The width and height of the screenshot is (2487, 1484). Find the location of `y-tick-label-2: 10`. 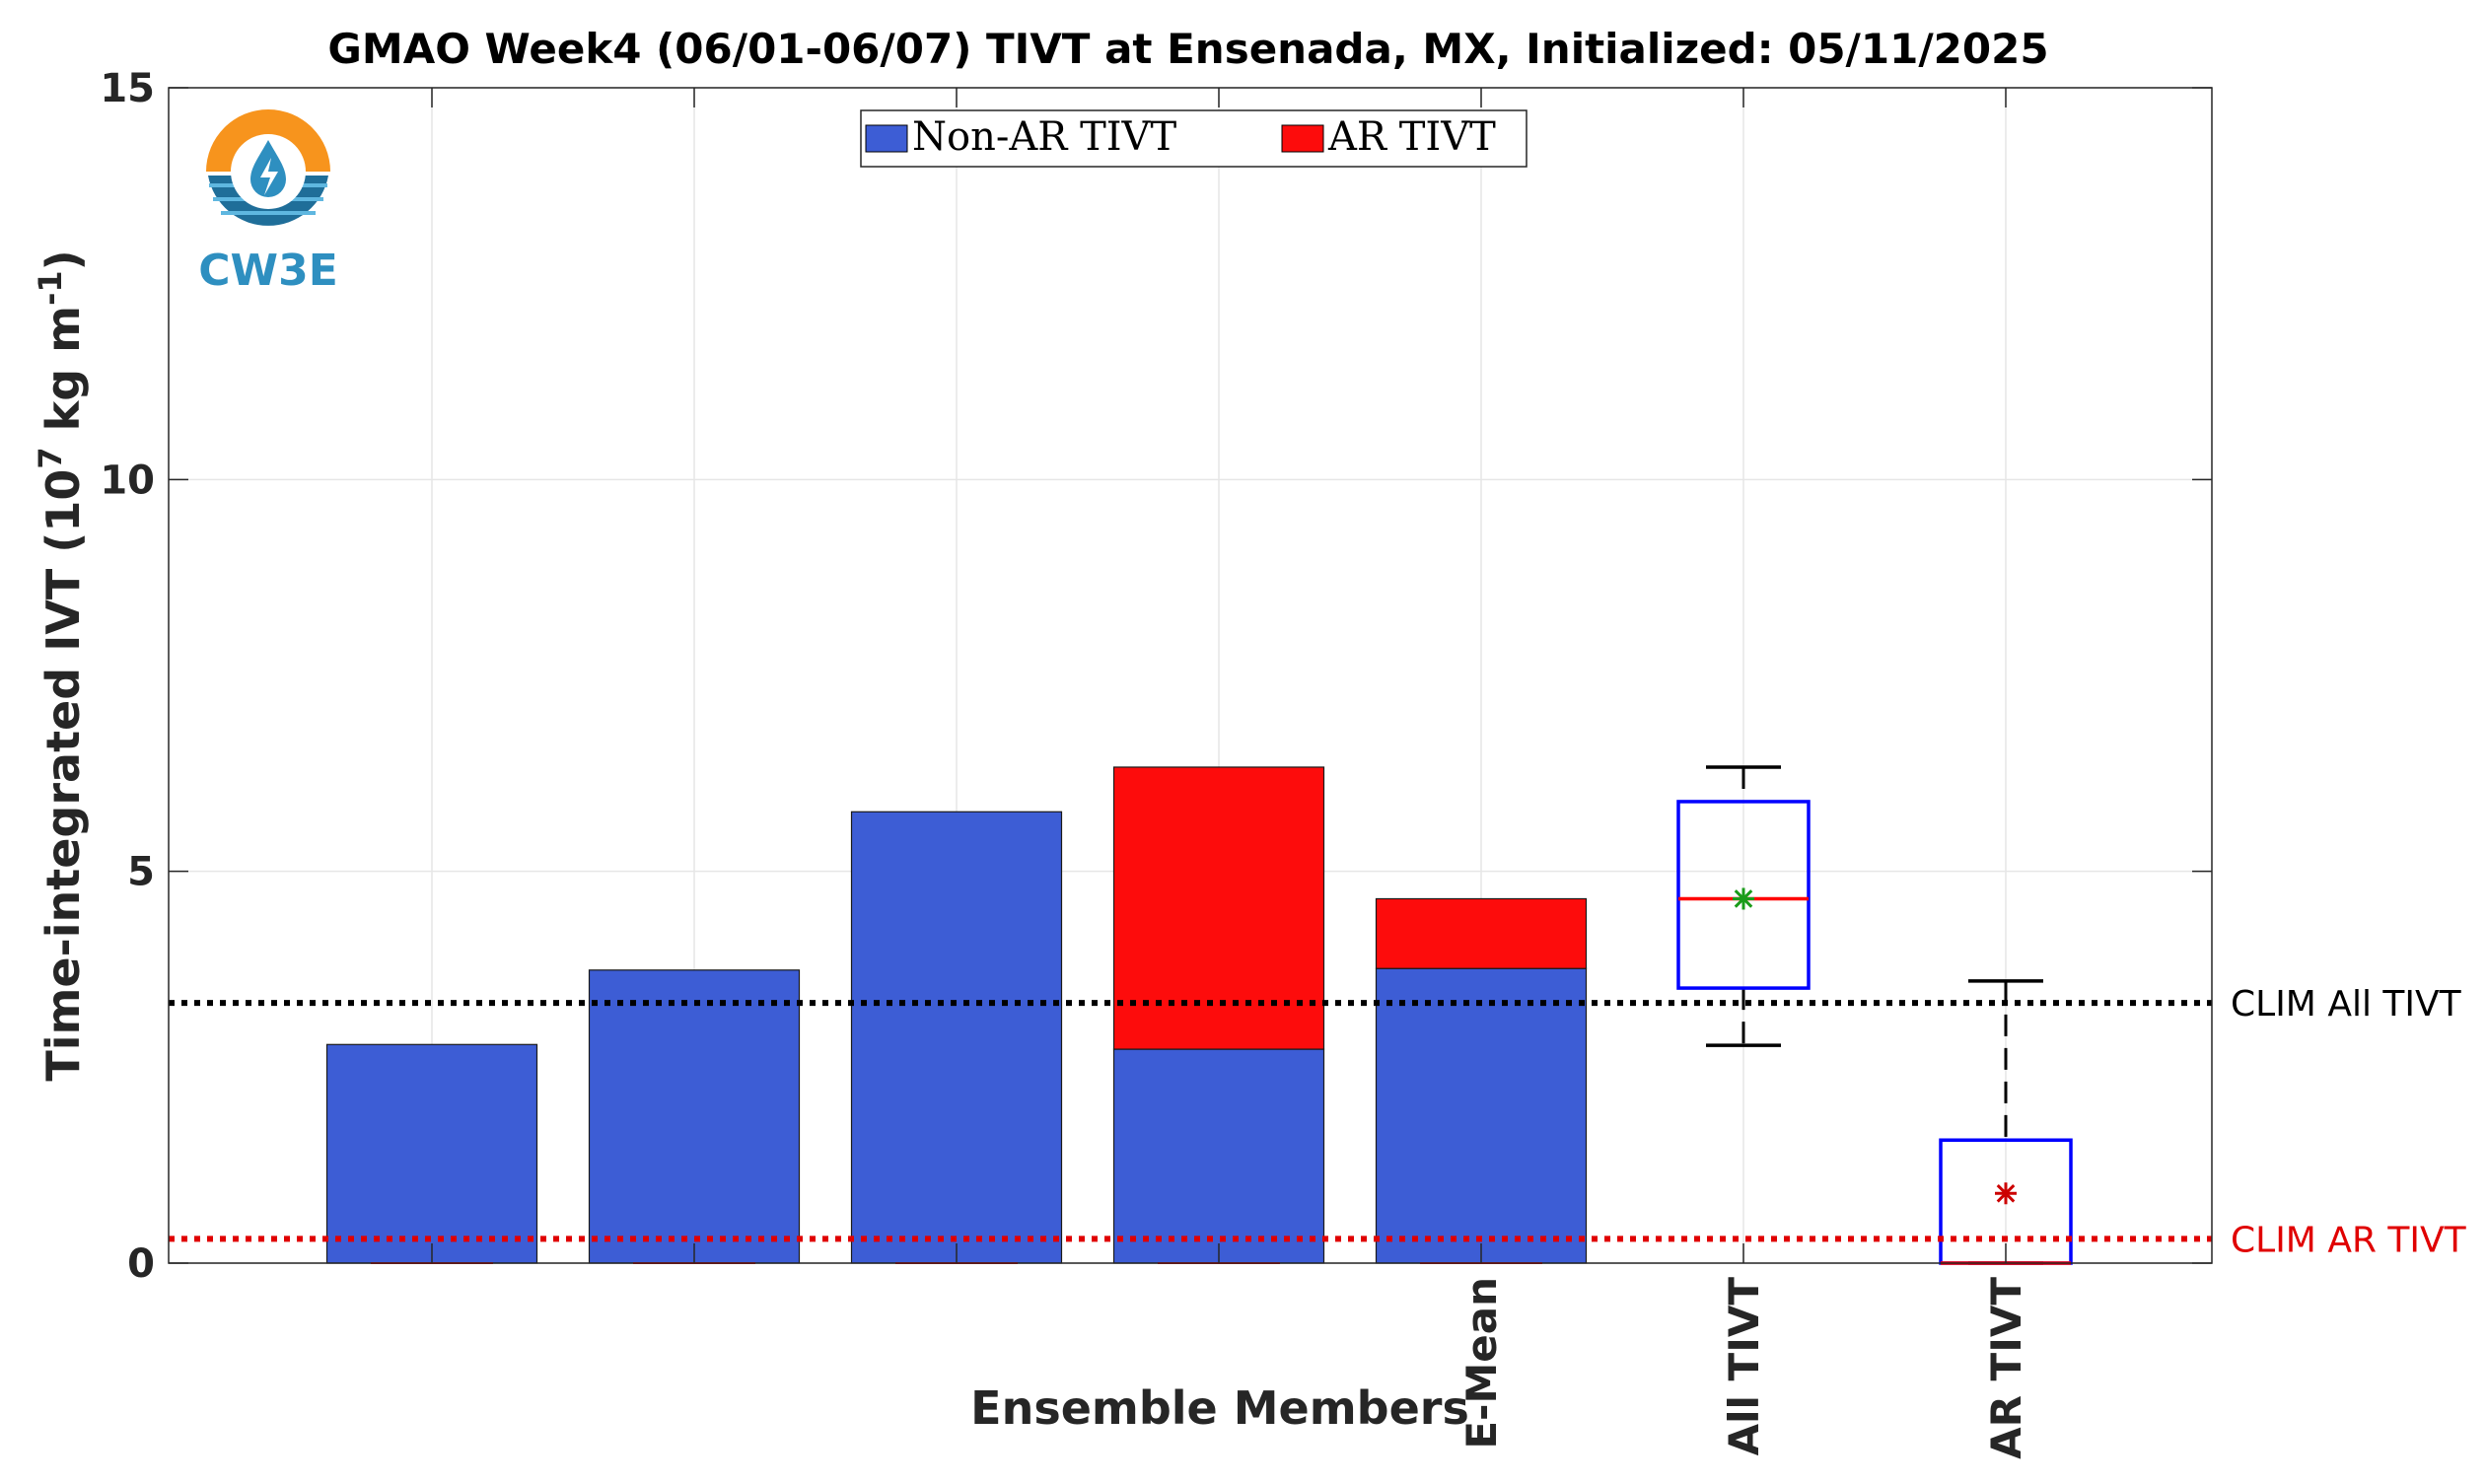

y-tick-label-2: 10 is located at coordinates (127, 480).